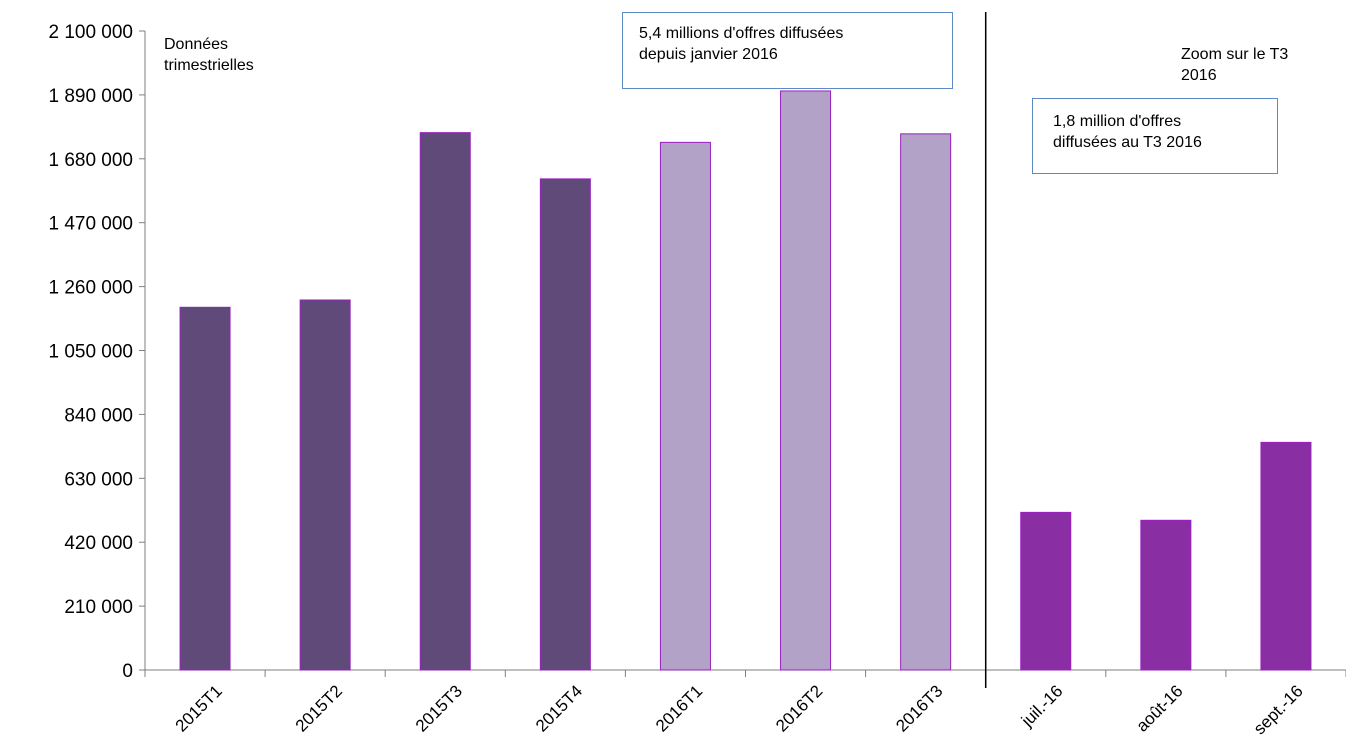 The width and height of the screenshot is (1346, 756). I want to click on bar-2016T2, so click(806, 380).